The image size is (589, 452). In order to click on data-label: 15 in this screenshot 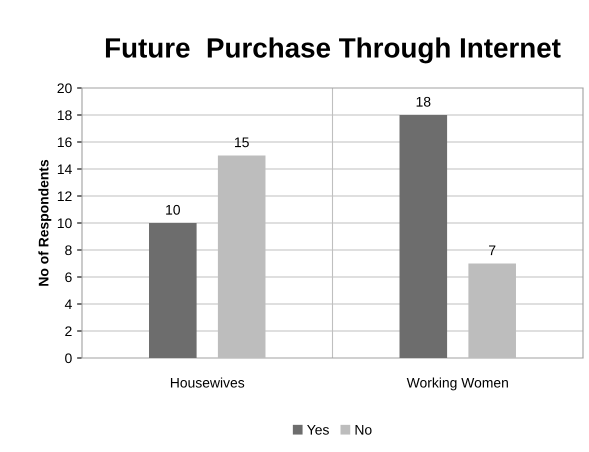, I will do `click(242, 143)`.